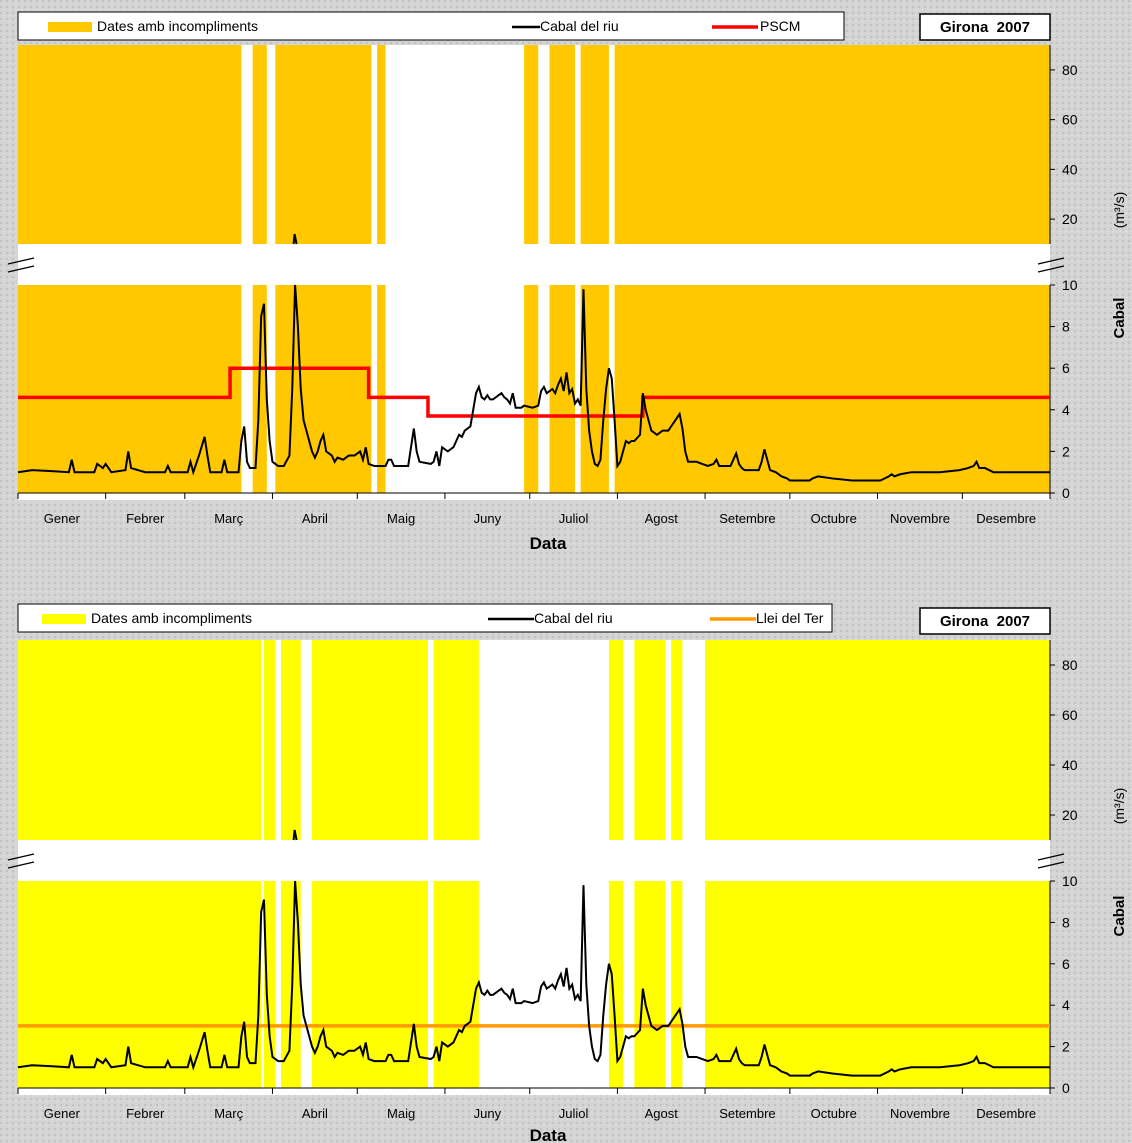 Image resolution: width=1132 pixels, height=1143 pixels. I want to click on x-tick-label-4: Maig, so click(401, 1113).